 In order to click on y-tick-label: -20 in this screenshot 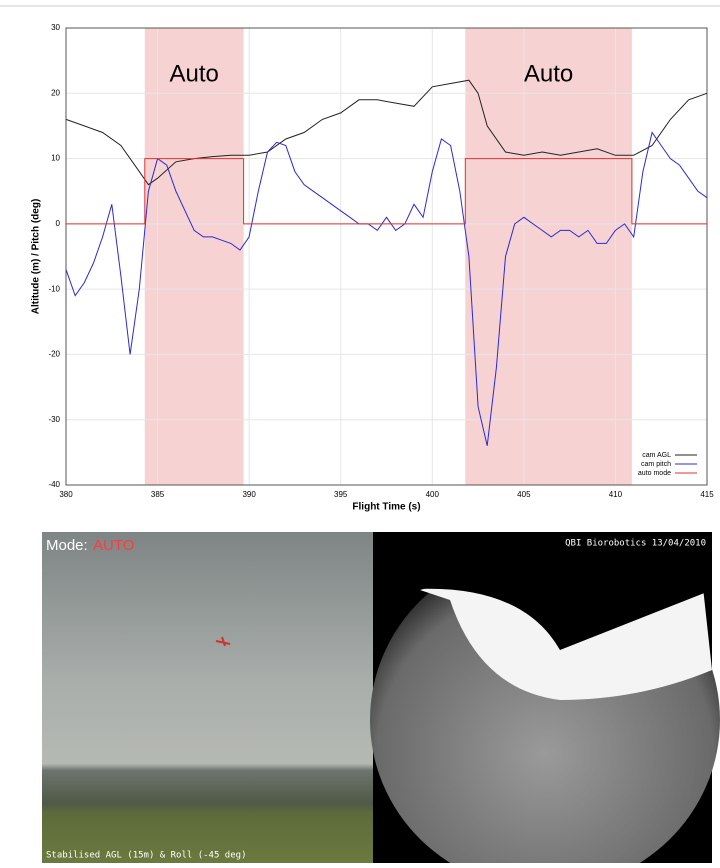, I will do `click(54, 354)`.